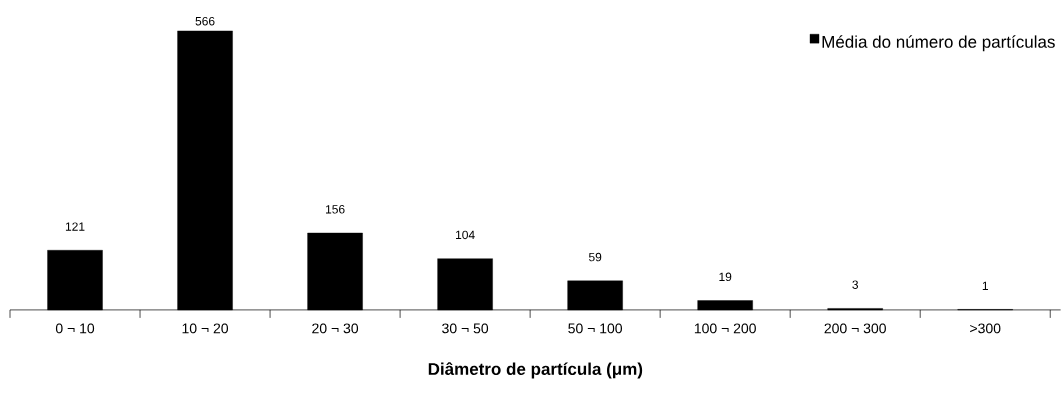  Describe the element at coordinates (855, 328) in the screenshot. I see `x-tick-label: 200 ¬ 300` at that location.